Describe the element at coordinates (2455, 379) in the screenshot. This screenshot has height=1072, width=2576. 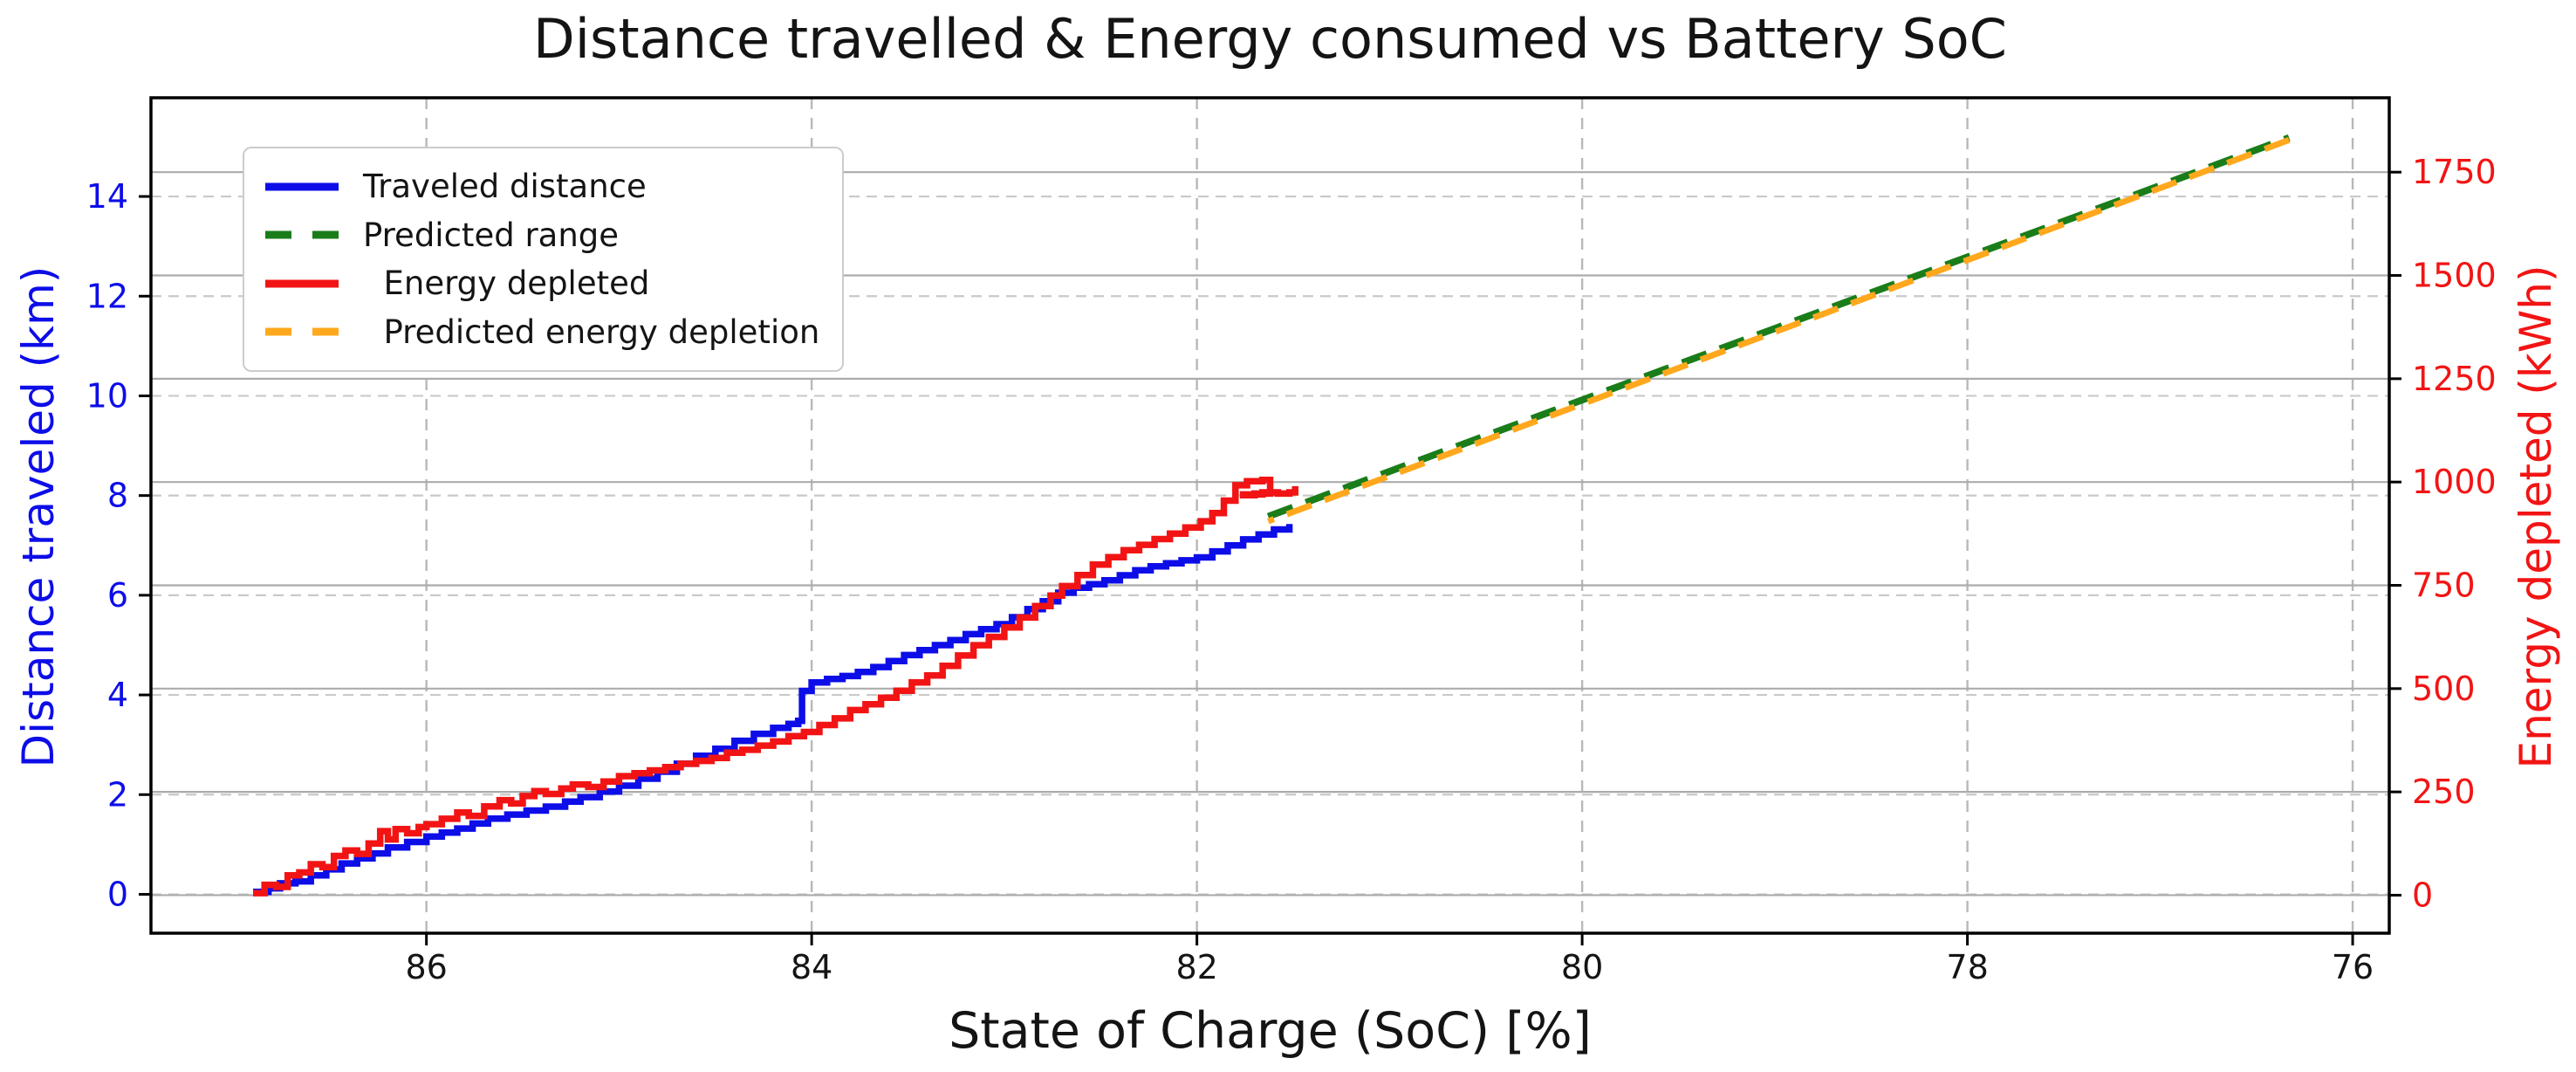
I see `y-right-tick-label: 1250` at that location.